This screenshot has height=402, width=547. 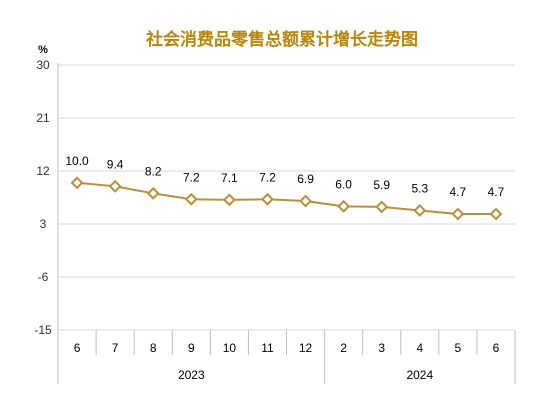 I want to click on data-label: 5.9, so click(x=381, y=185).